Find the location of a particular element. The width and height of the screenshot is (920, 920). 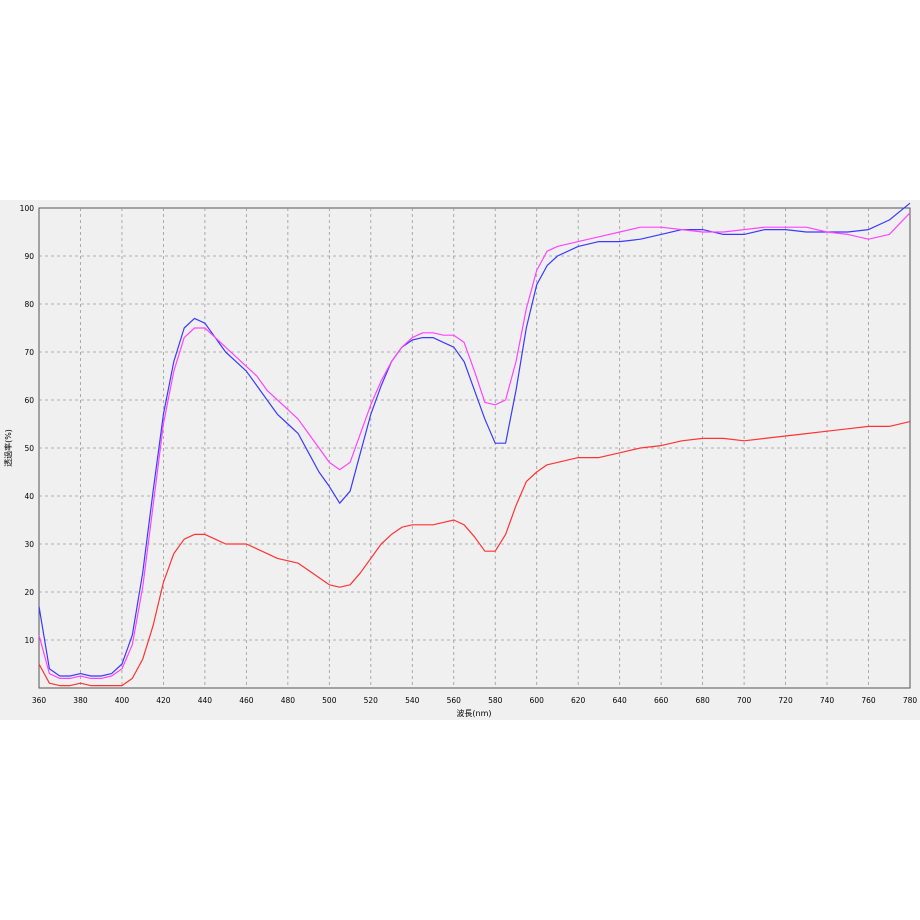

x-tick-label: 480 is located at coordinates (288, 700).